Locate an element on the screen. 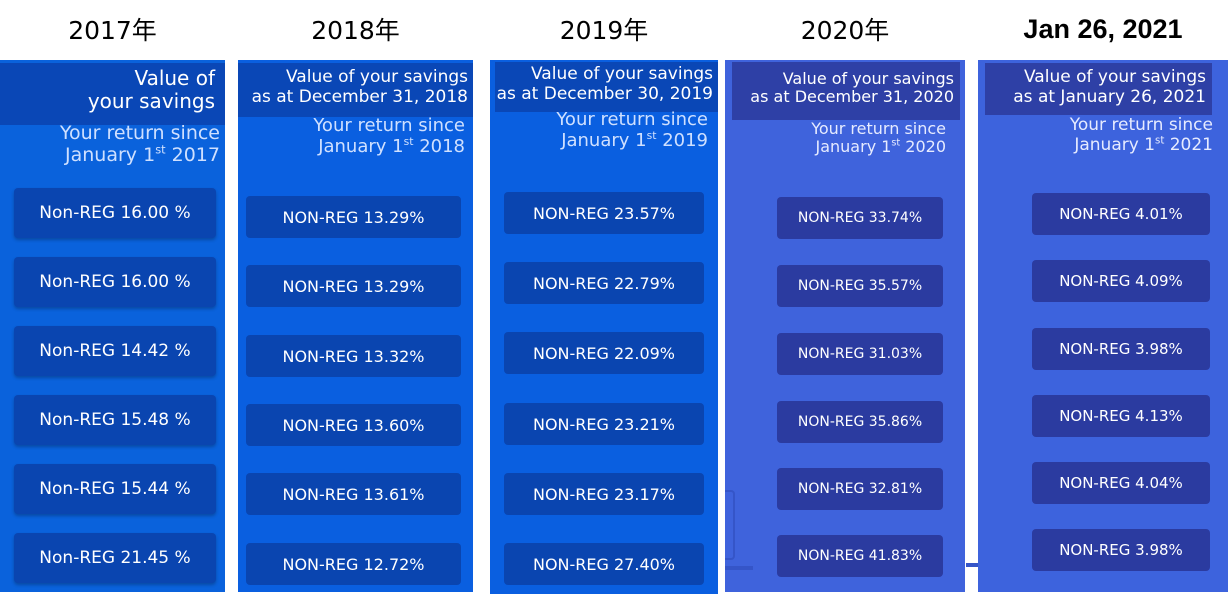  value-of-savings-header: Value of your savings is located at coordinates (112, 94).